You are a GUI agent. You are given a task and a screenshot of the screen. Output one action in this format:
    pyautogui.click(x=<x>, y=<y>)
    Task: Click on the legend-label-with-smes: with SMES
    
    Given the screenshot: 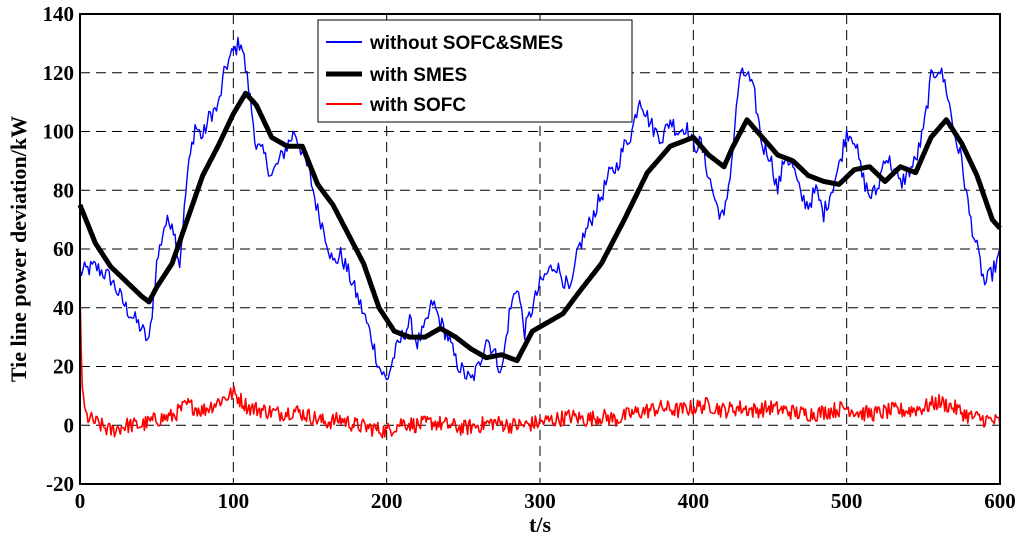 What is the action you would take?
    pyautogui.click(x=418, y=75)
    